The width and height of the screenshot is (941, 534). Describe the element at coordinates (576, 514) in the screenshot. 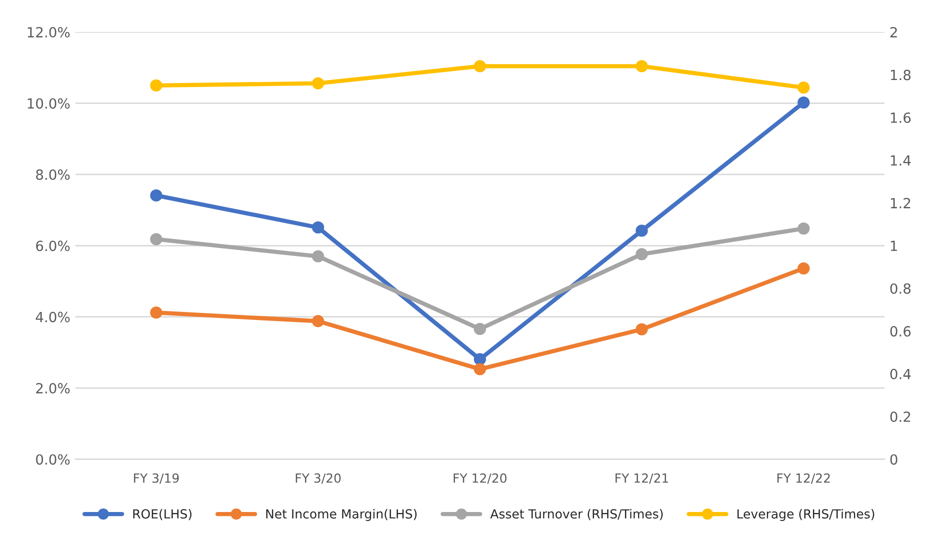

I see `legend-label: Asset Turnover (RHS/Times)` at that location.